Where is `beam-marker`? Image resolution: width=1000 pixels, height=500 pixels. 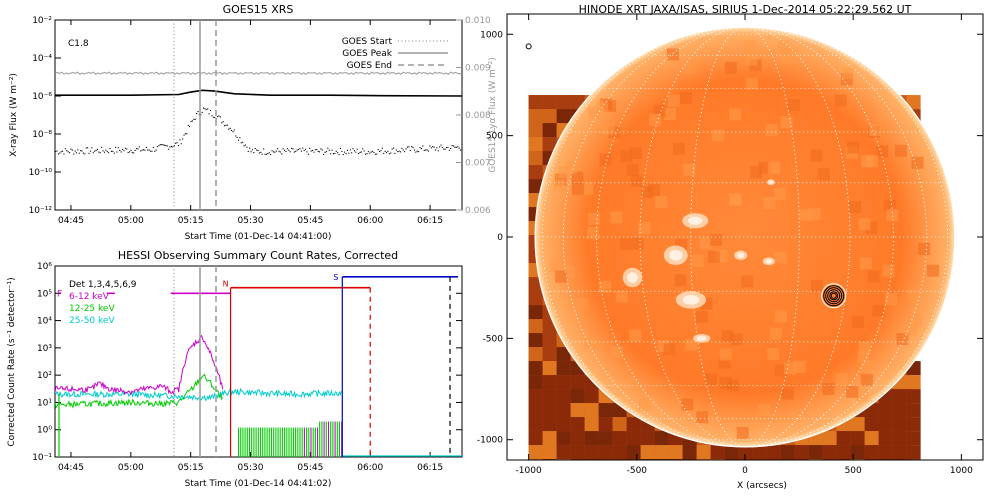
beam-marker is located at coordinates (528, 46).